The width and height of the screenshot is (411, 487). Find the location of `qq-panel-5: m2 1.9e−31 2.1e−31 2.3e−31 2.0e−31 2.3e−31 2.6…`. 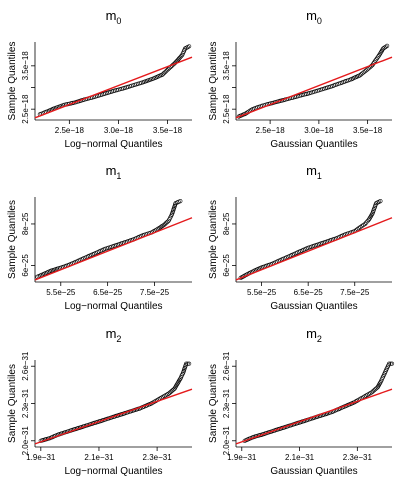

qq-panel-5: m2 1.9e−31 2.1e−31 2.3e−31 2.0e−31 2.3e−31 2.6… is located at coordinates (100, 401).